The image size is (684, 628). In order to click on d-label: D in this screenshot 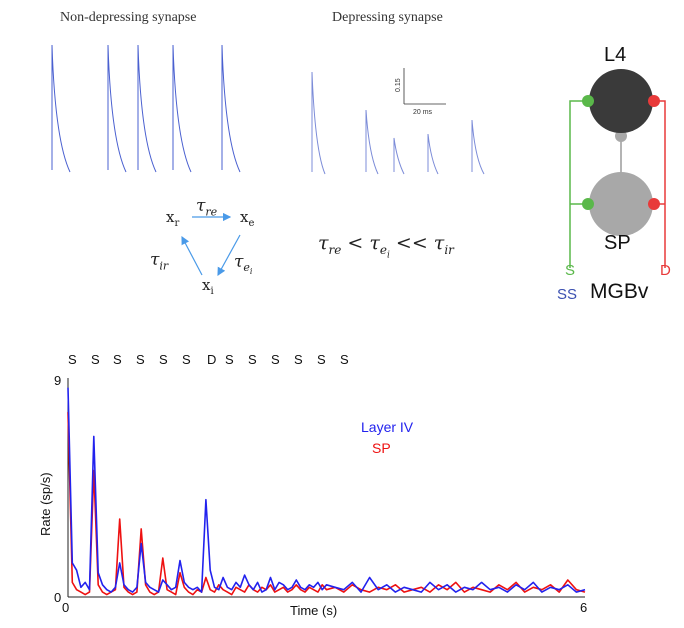, I will do `click(665, 270)`.